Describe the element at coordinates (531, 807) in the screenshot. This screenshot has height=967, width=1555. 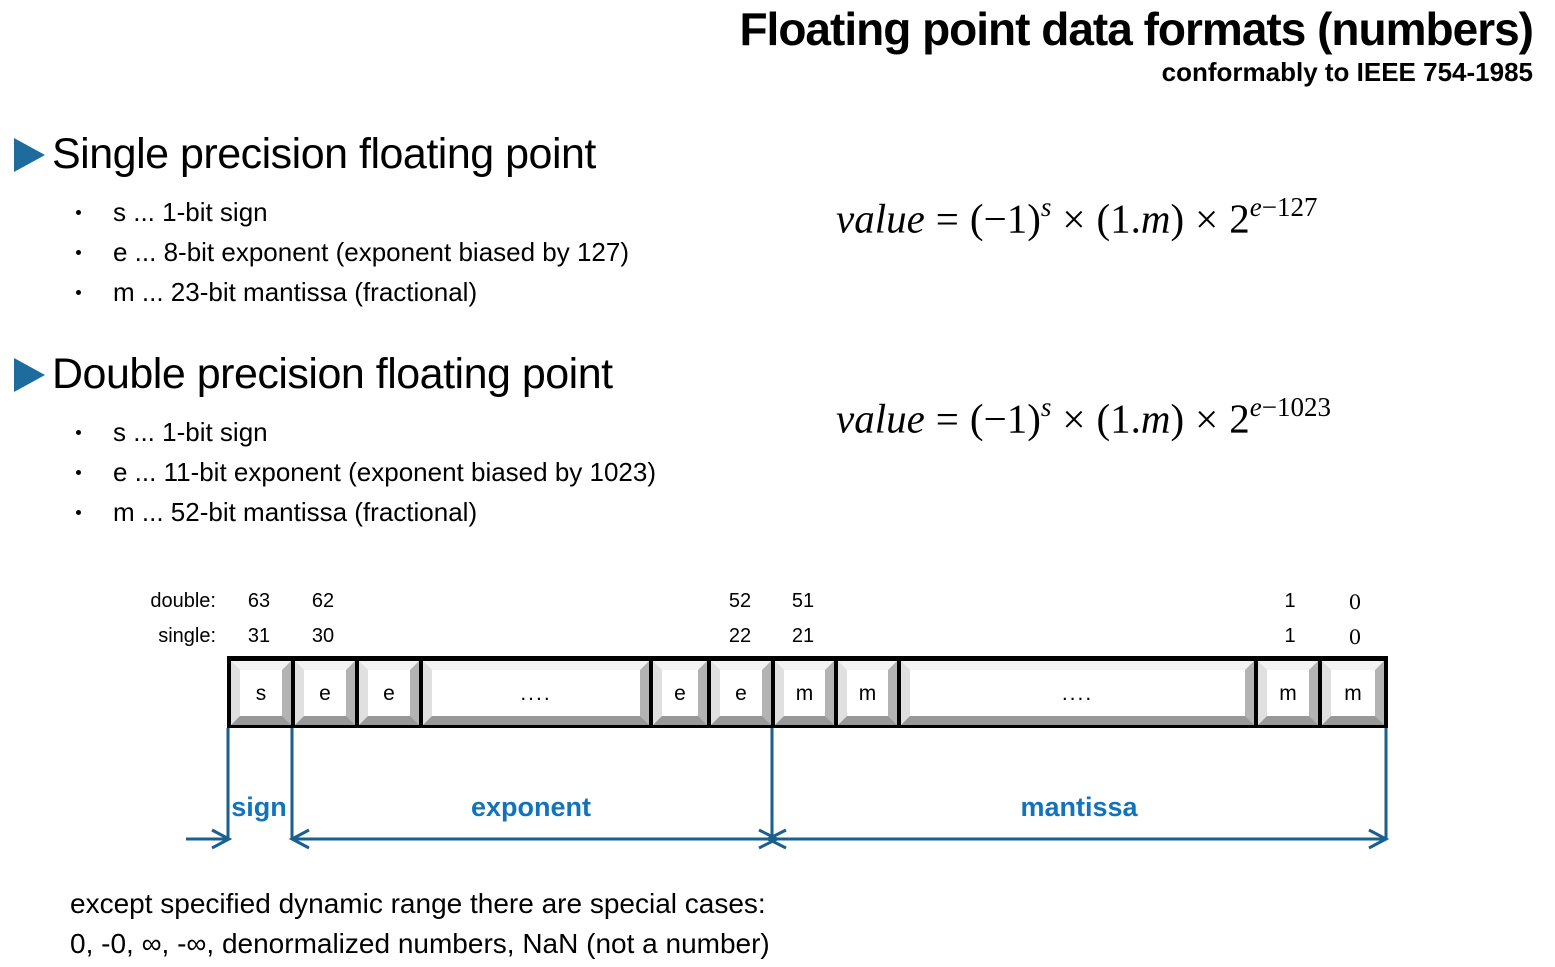
I see `field-label-exponent: exponent` at that location.